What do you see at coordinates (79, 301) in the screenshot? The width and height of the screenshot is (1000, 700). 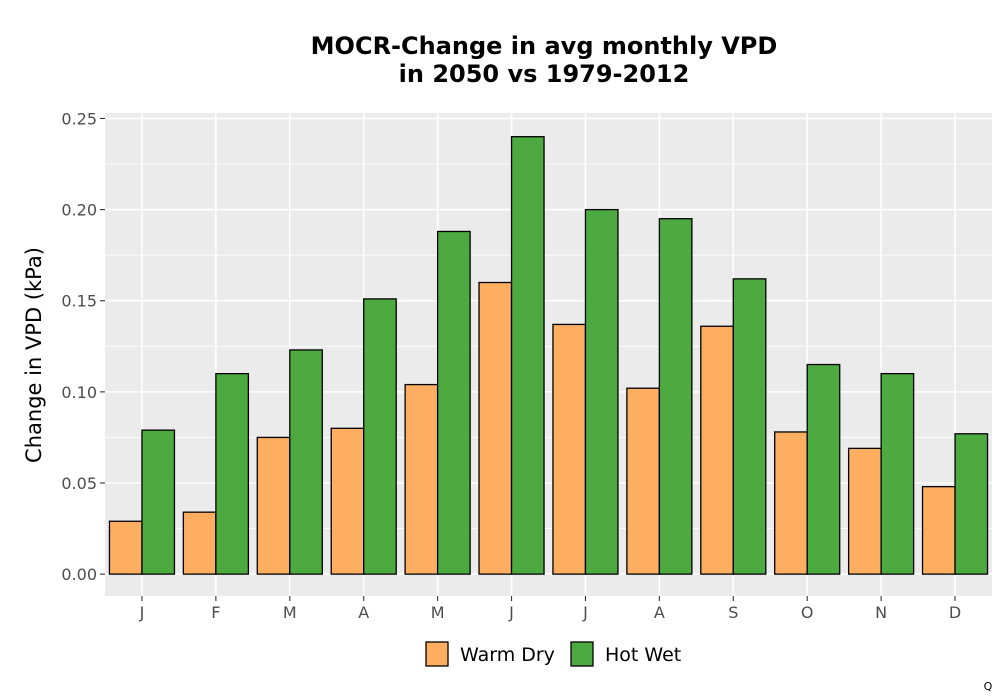 I see `y-tick-label: 0.15` at bounding box center [79, 301].